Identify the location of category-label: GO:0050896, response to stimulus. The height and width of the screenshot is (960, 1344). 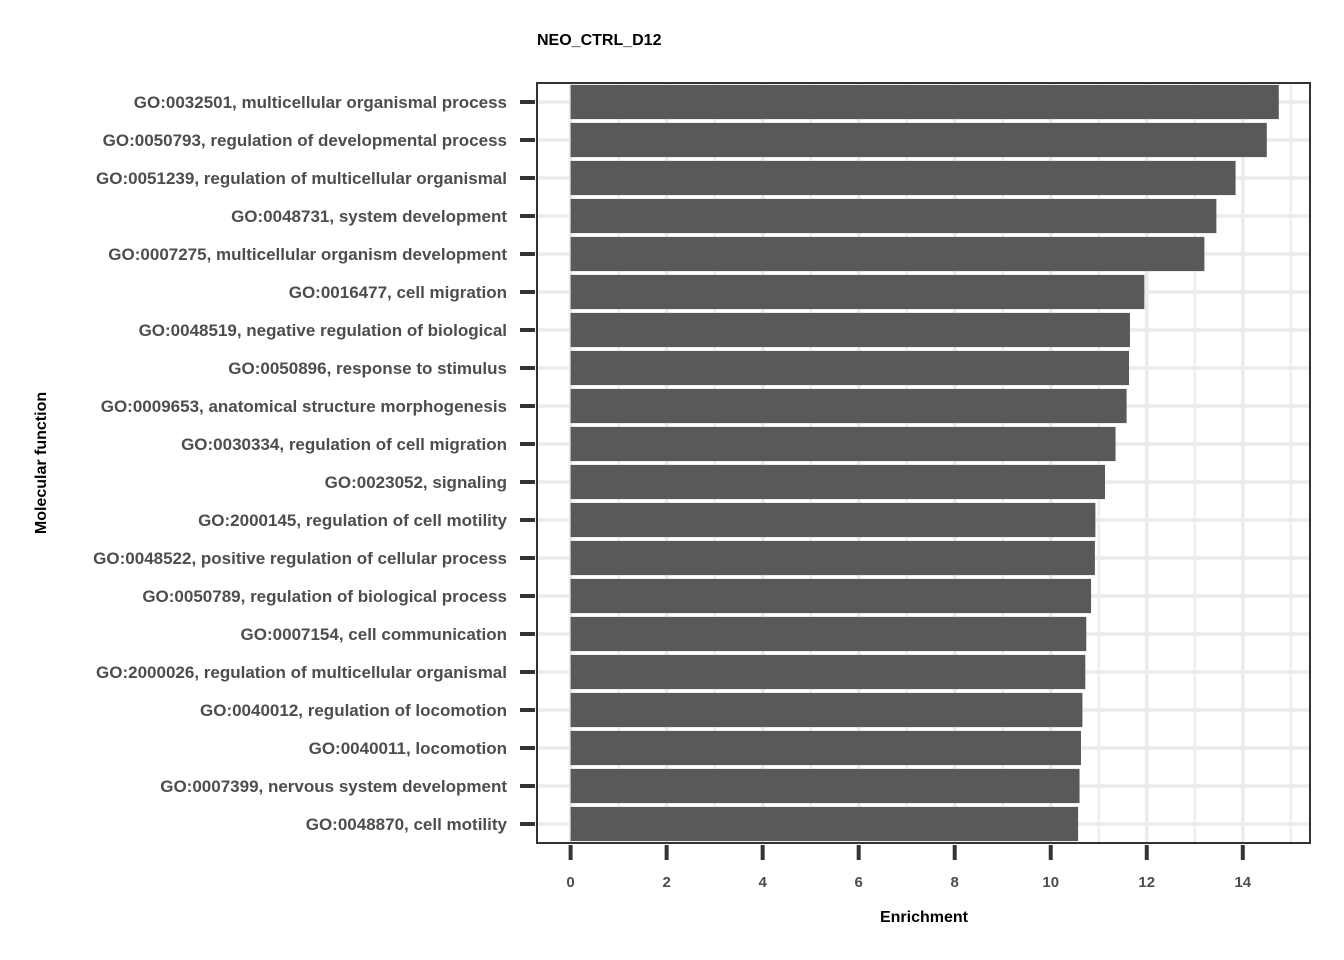
(367, 368).